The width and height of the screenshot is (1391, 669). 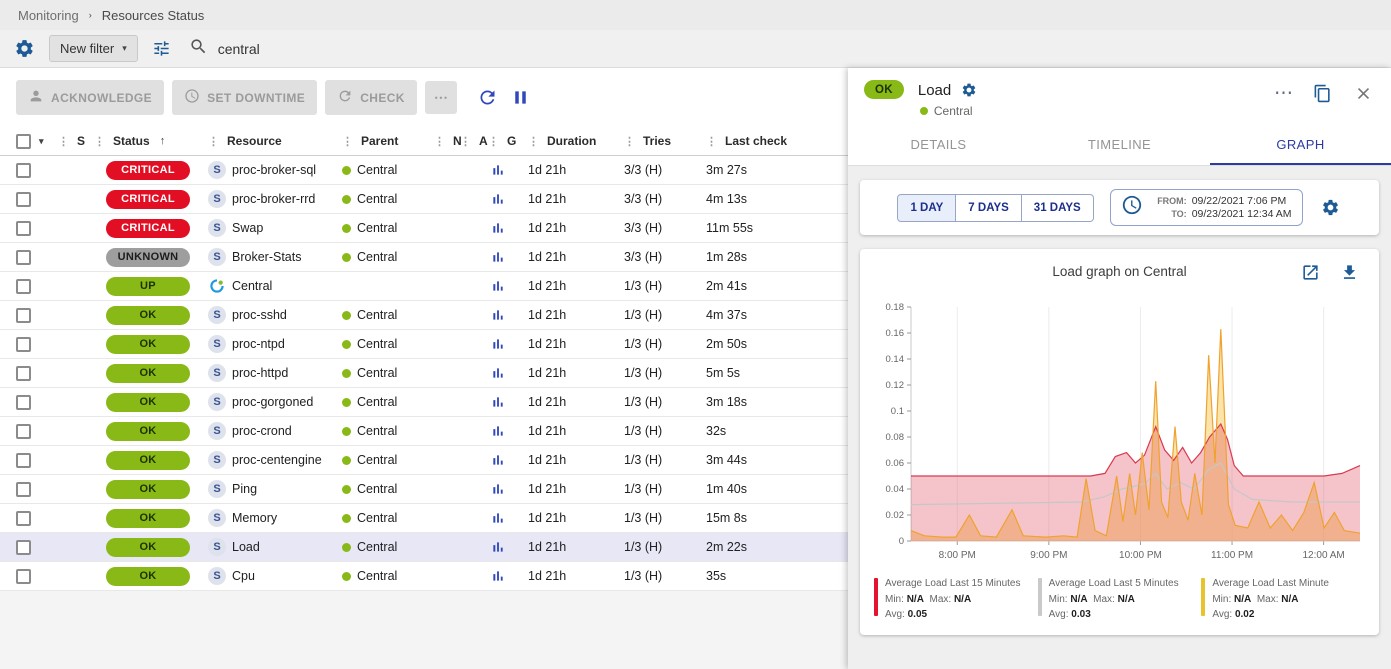 I want to click on search-field, so click(x=782, y=48).